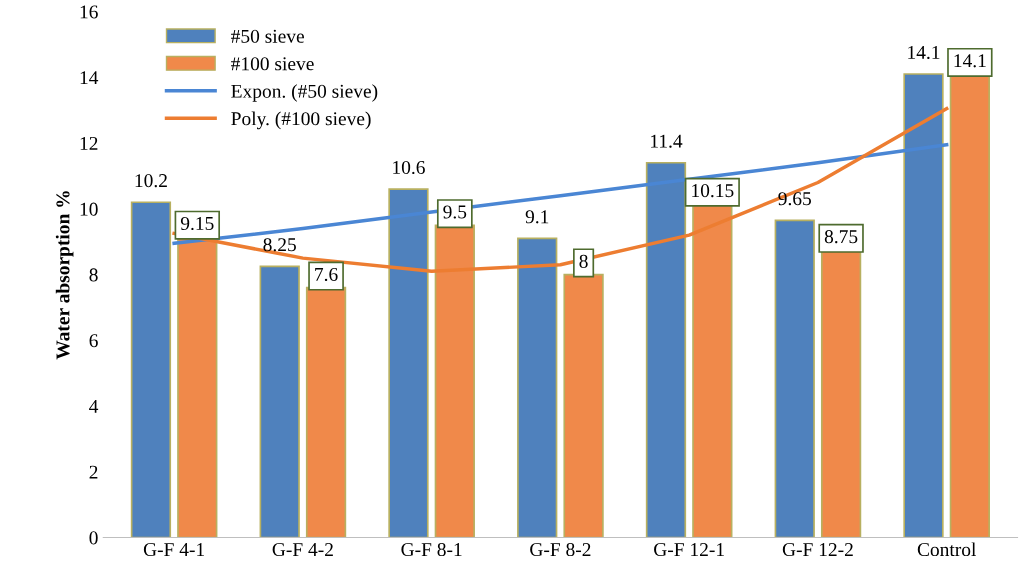 Image resolution: width=1033 pixels, height=578 pixels. I want to click on y-tick-label: 6, so click(93, 341).